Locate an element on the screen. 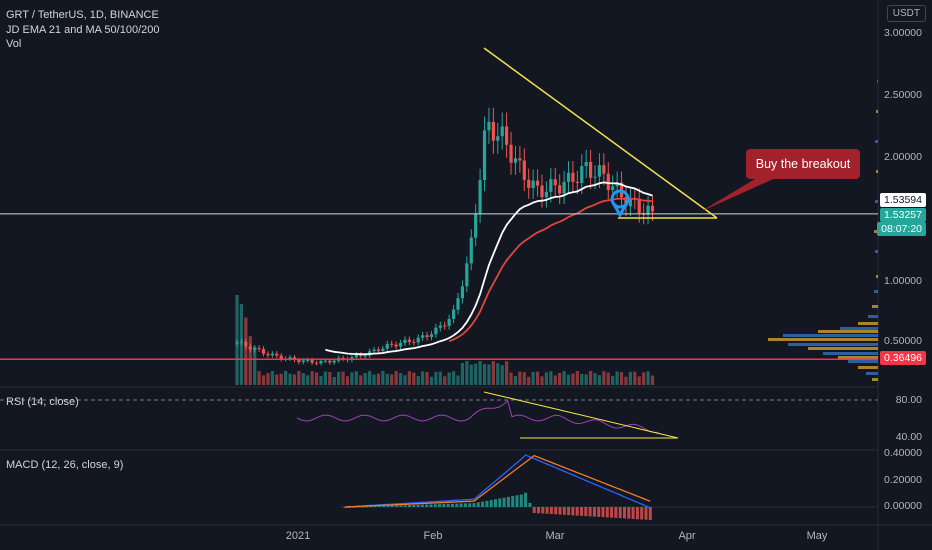 This screenshot has width=932, height=550. chart-title: GRT / TetherUS, 1D, BINANCE is located at coordinates (82, 15).